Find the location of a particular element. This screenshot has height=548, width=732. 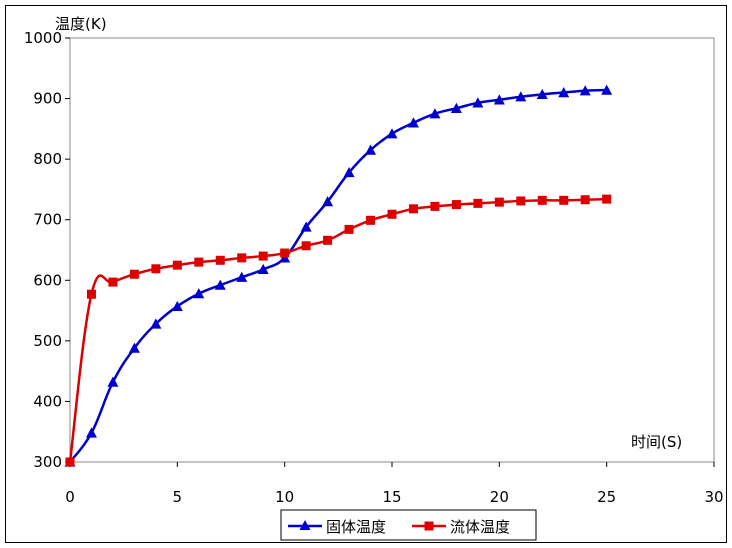

legend-swatch-square-marker is located at coordinates (429, 526).